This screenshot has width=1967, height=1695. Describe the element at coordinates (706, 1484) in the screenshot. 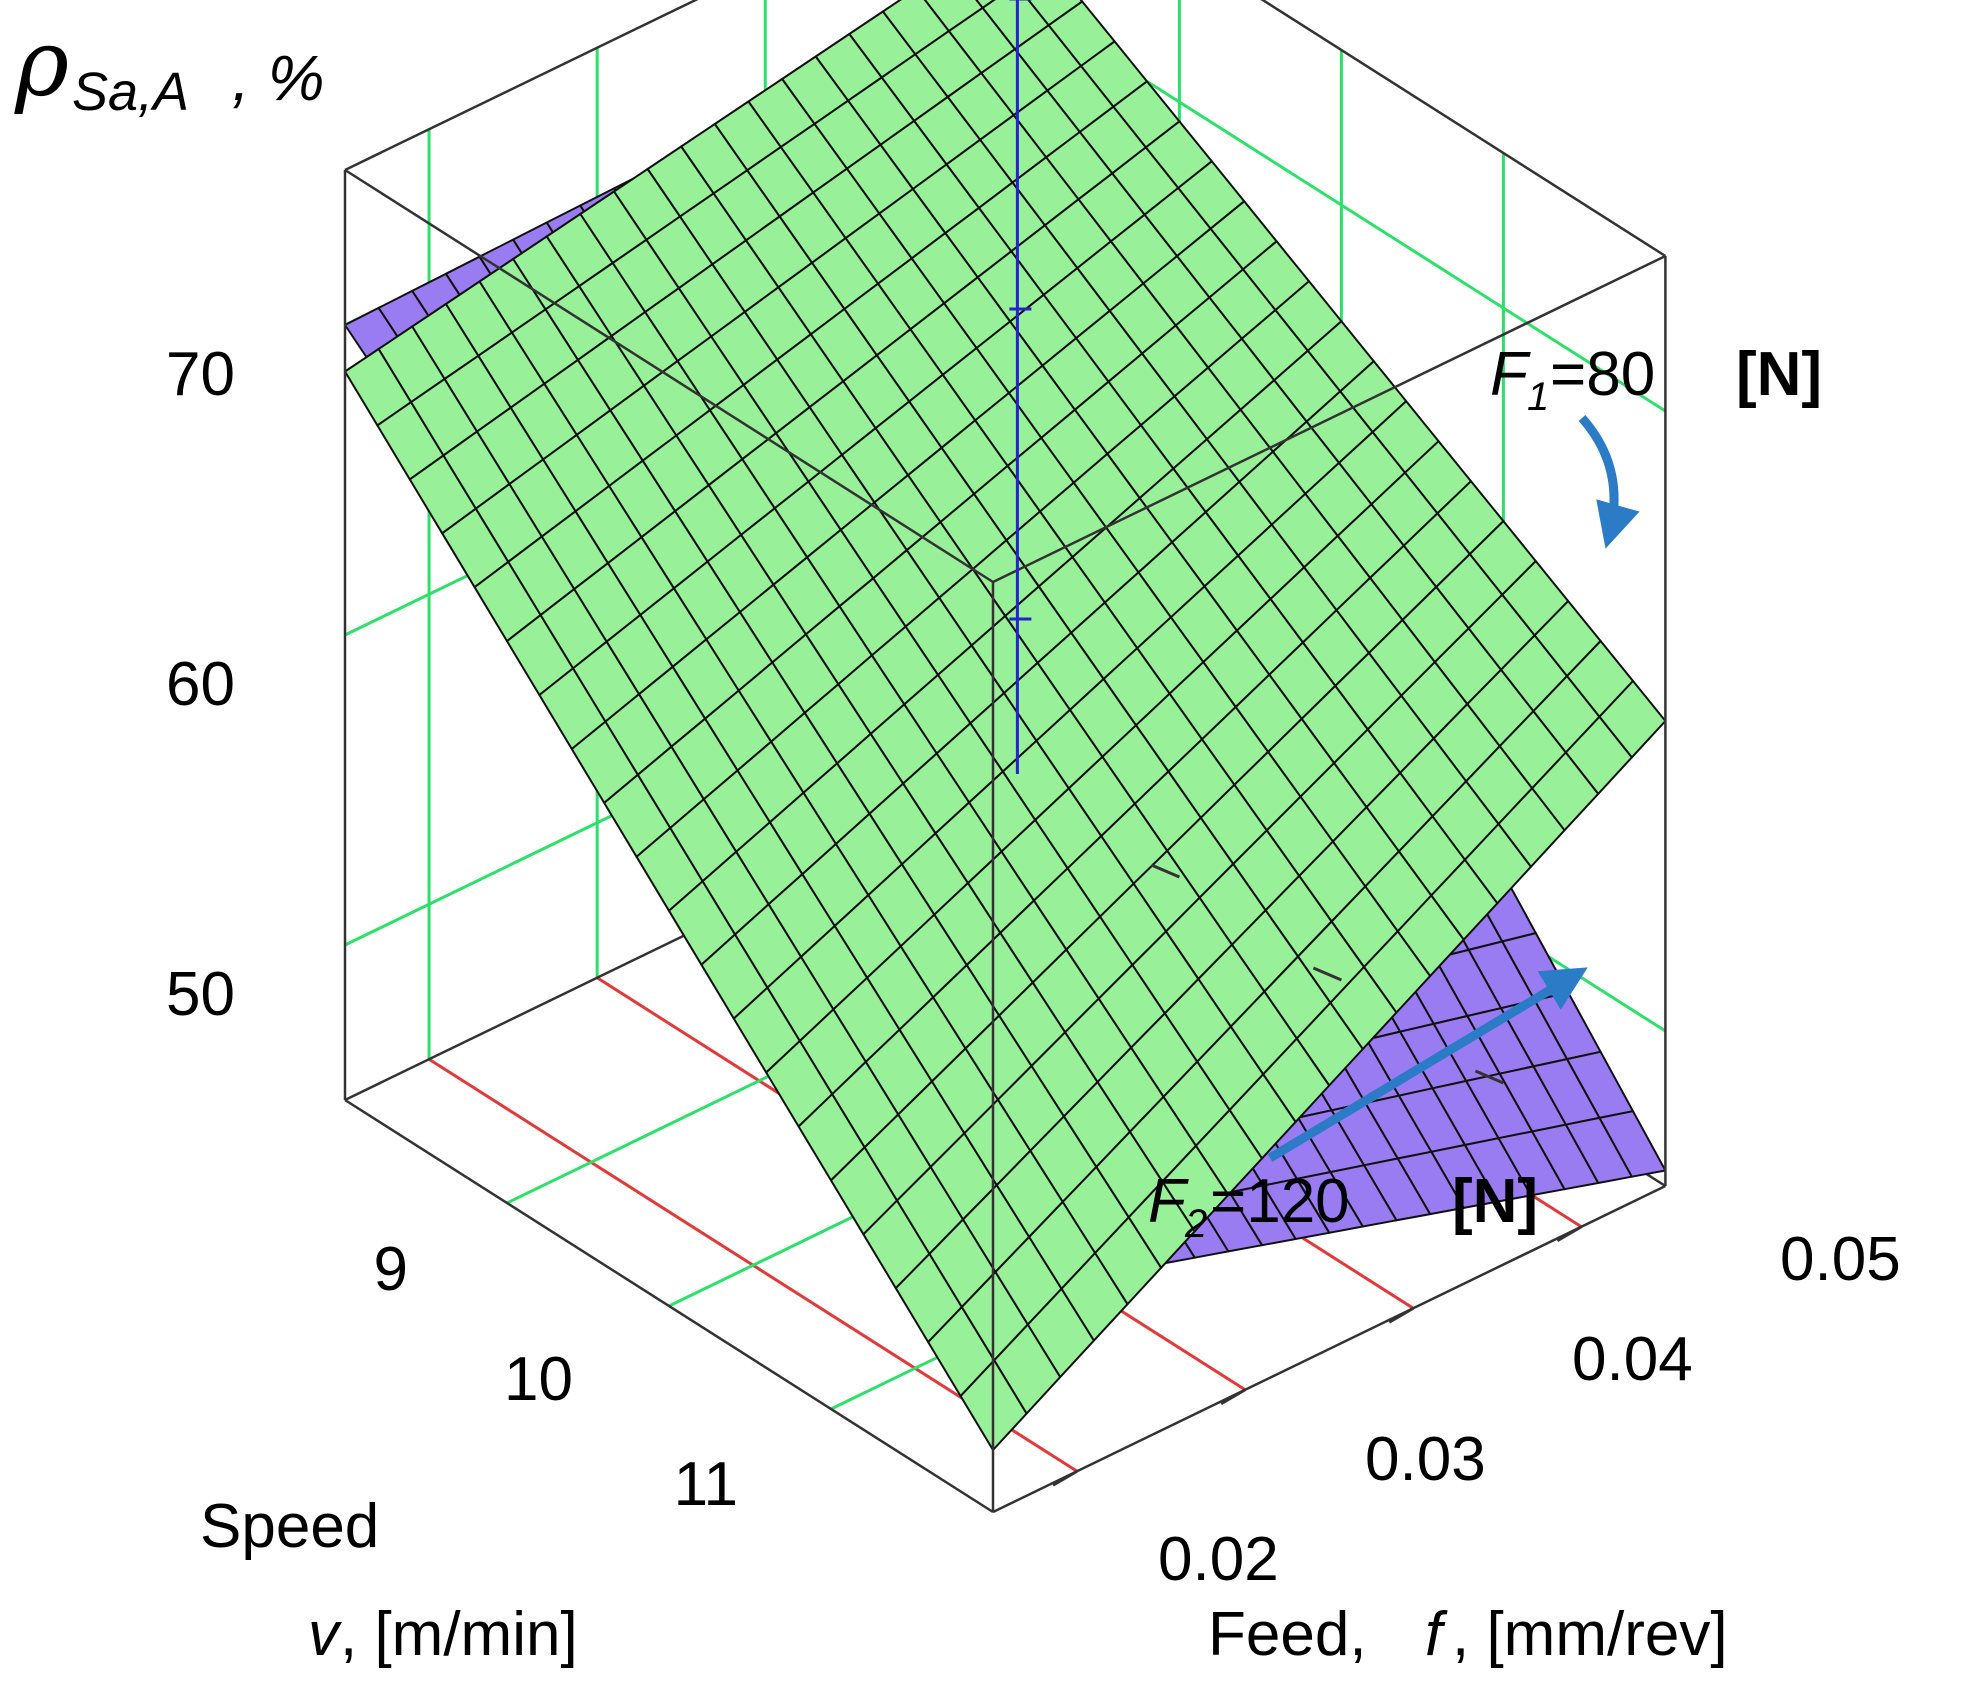

I see `speed-tick-label: 11` at that location.